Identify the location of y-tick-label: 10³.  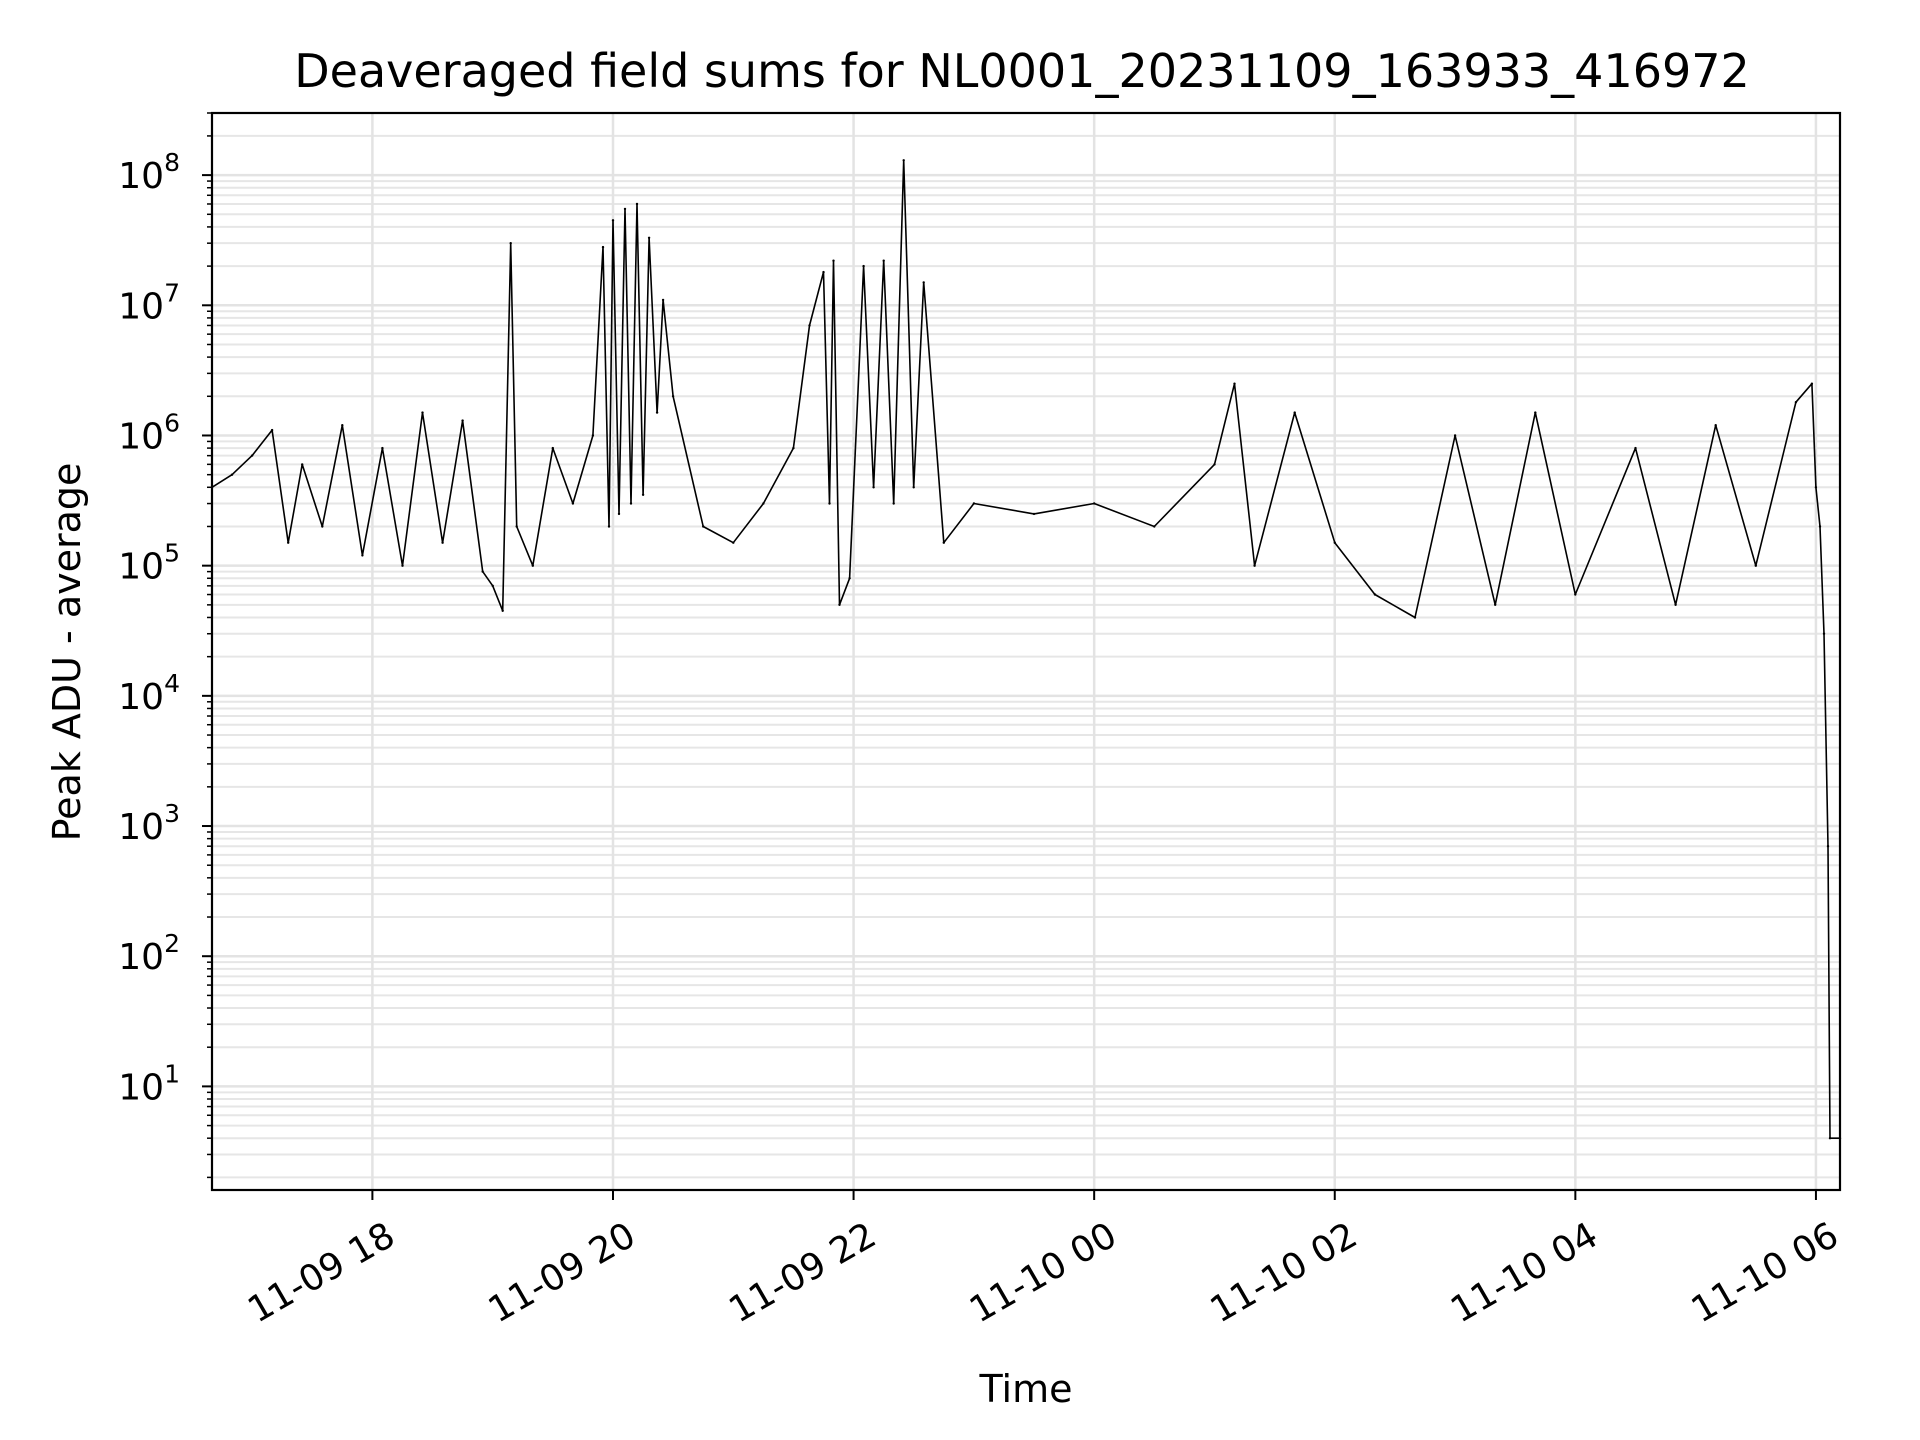
(149, 823).